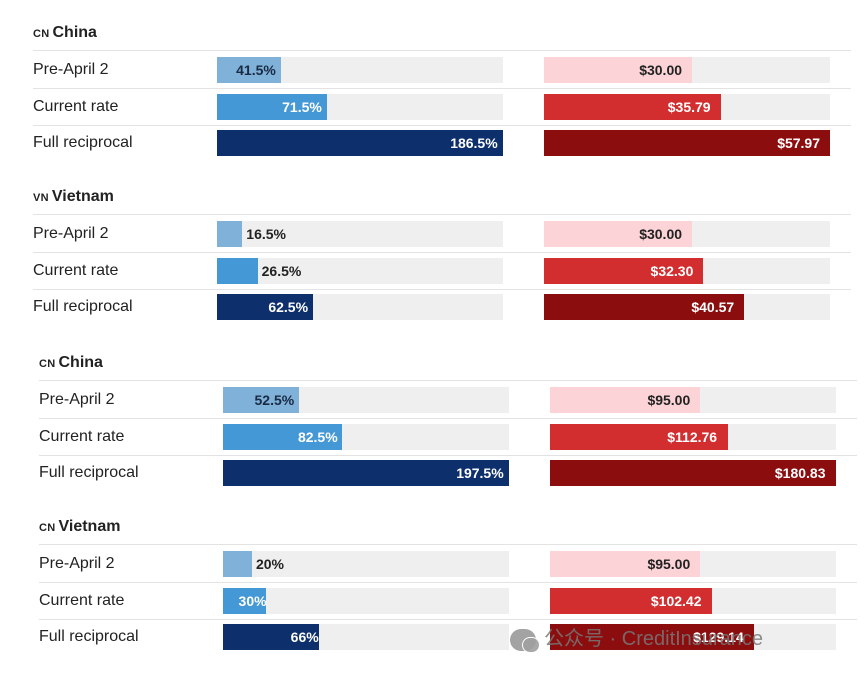 The width and height of the screenshot is (865, 676). I want to click on tariff-bar-track: 26.5%, so click(360, 270).